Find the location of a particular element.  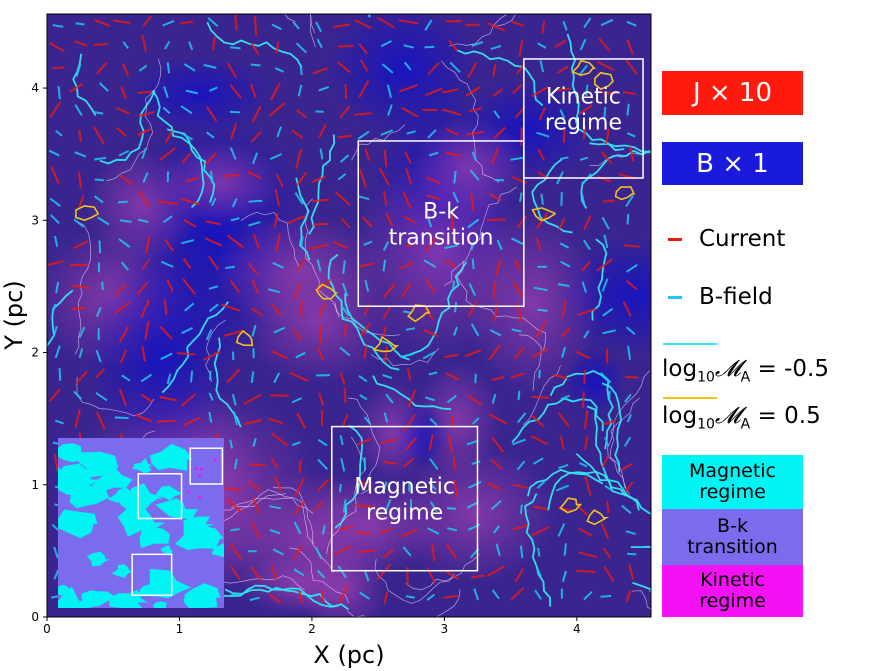

inset-box is located at coordinates (206, 466).